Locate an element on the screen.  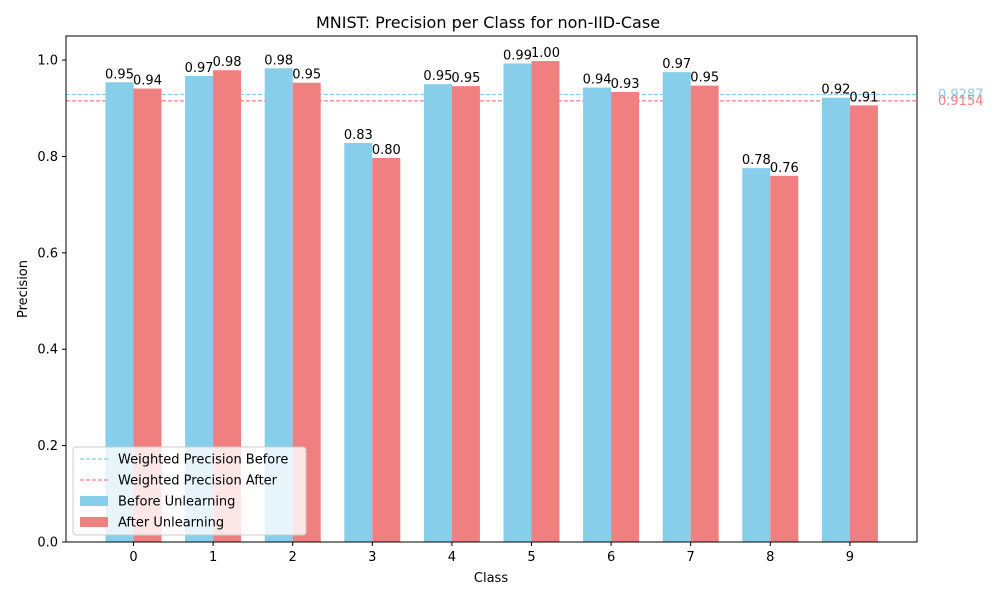
y-tick-label-4: 0.8 is located at coordinates (47, 157).